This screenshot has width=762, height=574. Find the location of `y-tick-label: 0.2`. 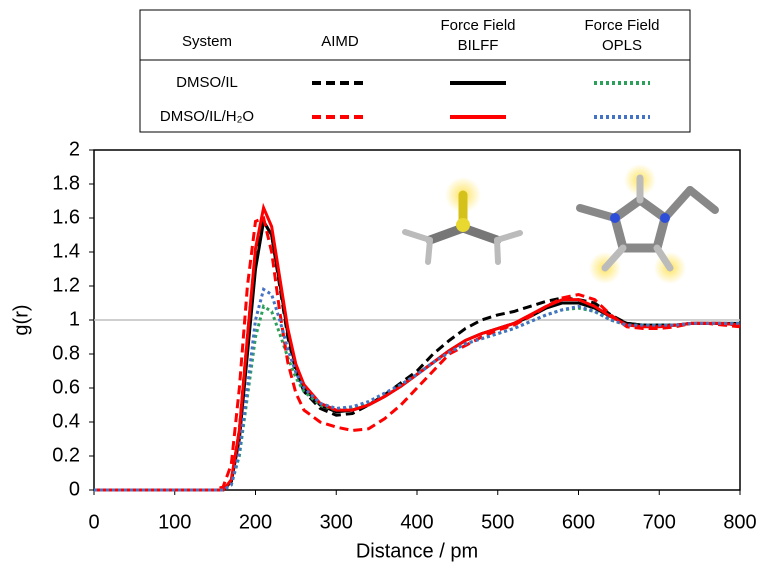

y-tick-label: 0.2 is located at coordinates (66, 455).